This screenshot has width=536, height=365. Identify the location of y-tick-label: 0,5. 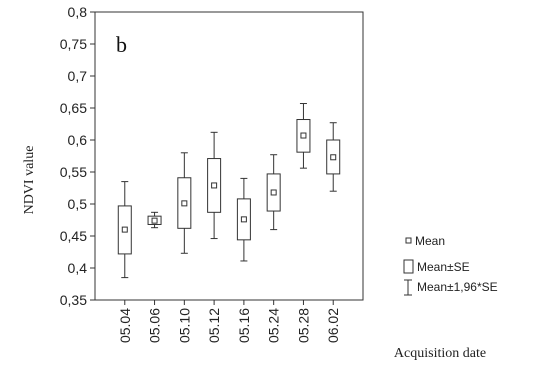
(78, 204).